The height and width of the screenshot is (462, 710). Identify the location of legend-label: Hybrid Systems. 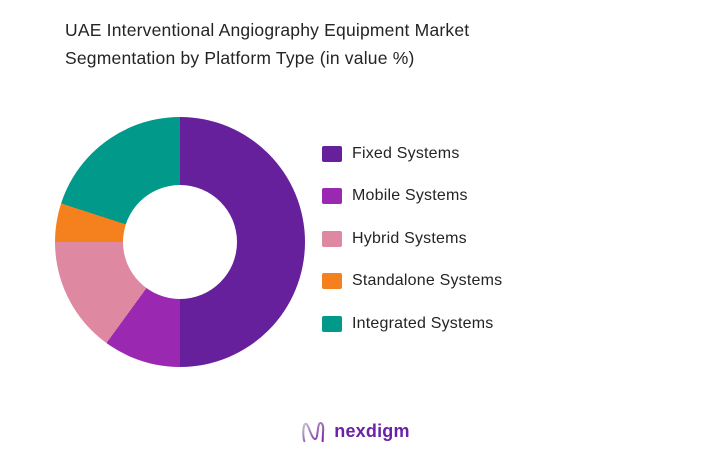
(409, 238).